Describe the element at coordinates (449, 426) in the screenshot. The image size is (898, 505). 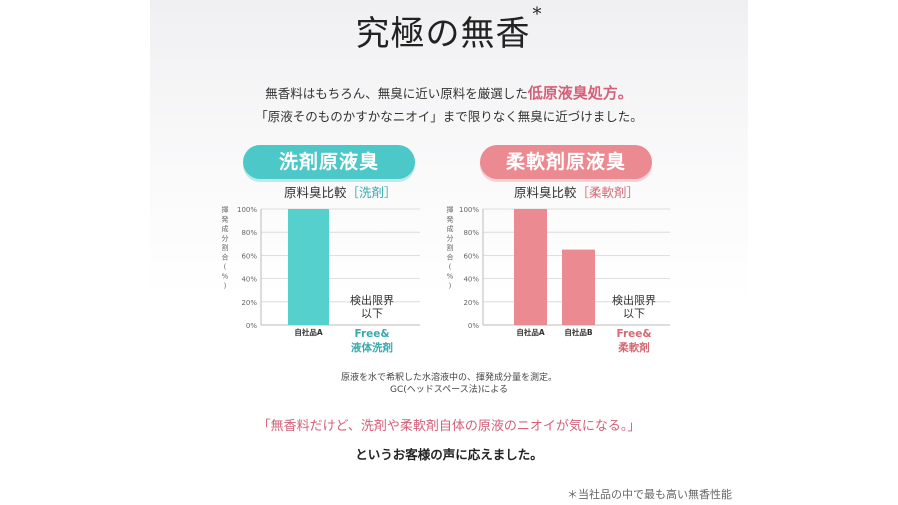
I see `customer-quote: 「無香料だけど、洗剤や柔軟剤自体の原液のニオイが気になる。」` at that location.